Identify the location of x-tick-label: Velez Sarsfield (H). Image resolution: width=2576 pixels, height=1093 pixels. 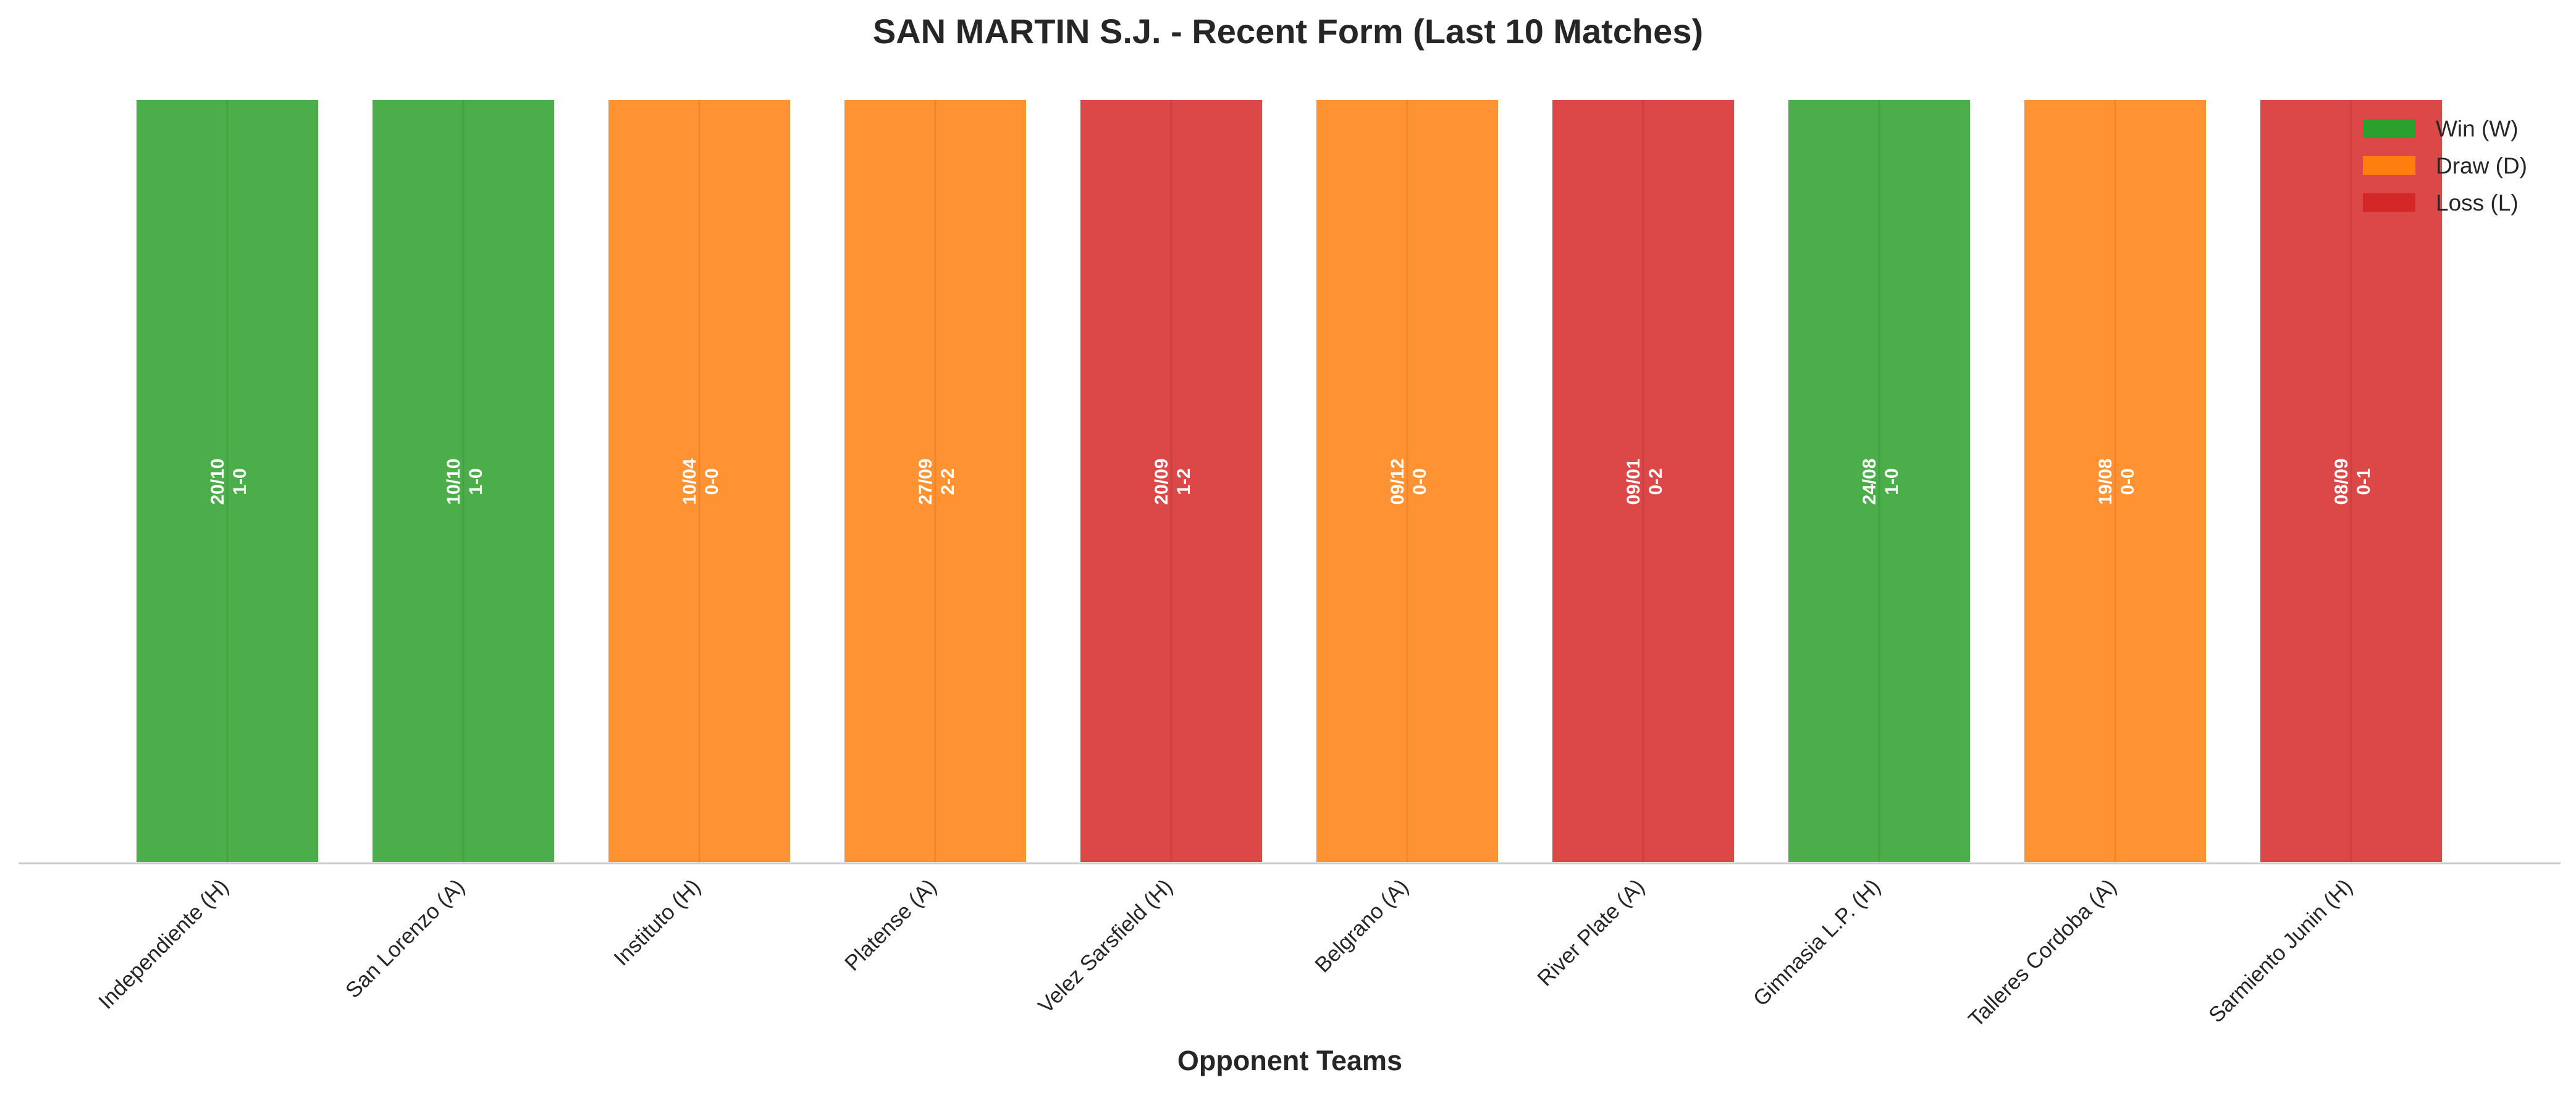
(1105, 946).